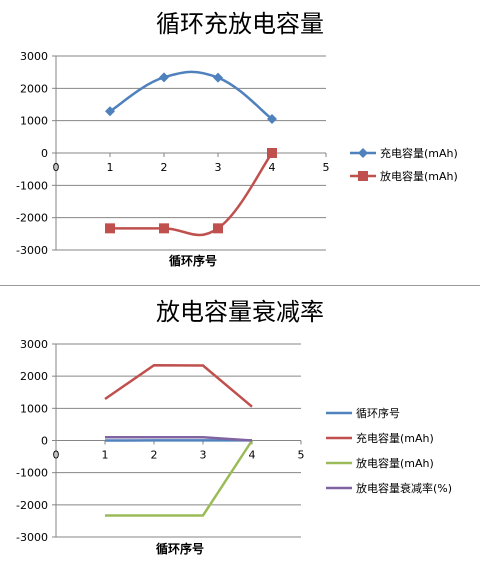 The width and height of the screenshot is (480, 573). Describe the element at coordinates (240, 312) in the screenshot. I see `chart-title: 放电容量衰减率` at that location.